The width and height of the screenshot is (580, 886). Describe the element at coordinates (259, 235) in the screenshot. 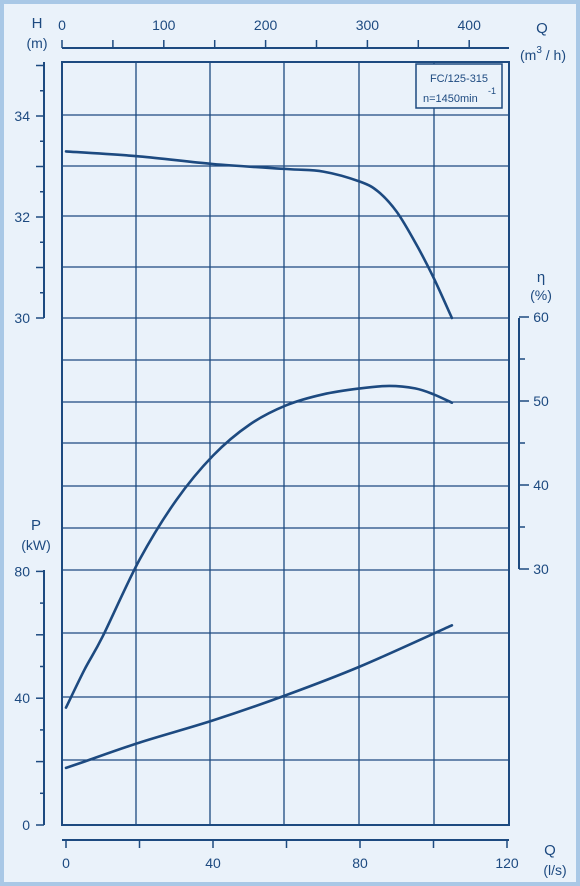

I see `head-curve` at that location.